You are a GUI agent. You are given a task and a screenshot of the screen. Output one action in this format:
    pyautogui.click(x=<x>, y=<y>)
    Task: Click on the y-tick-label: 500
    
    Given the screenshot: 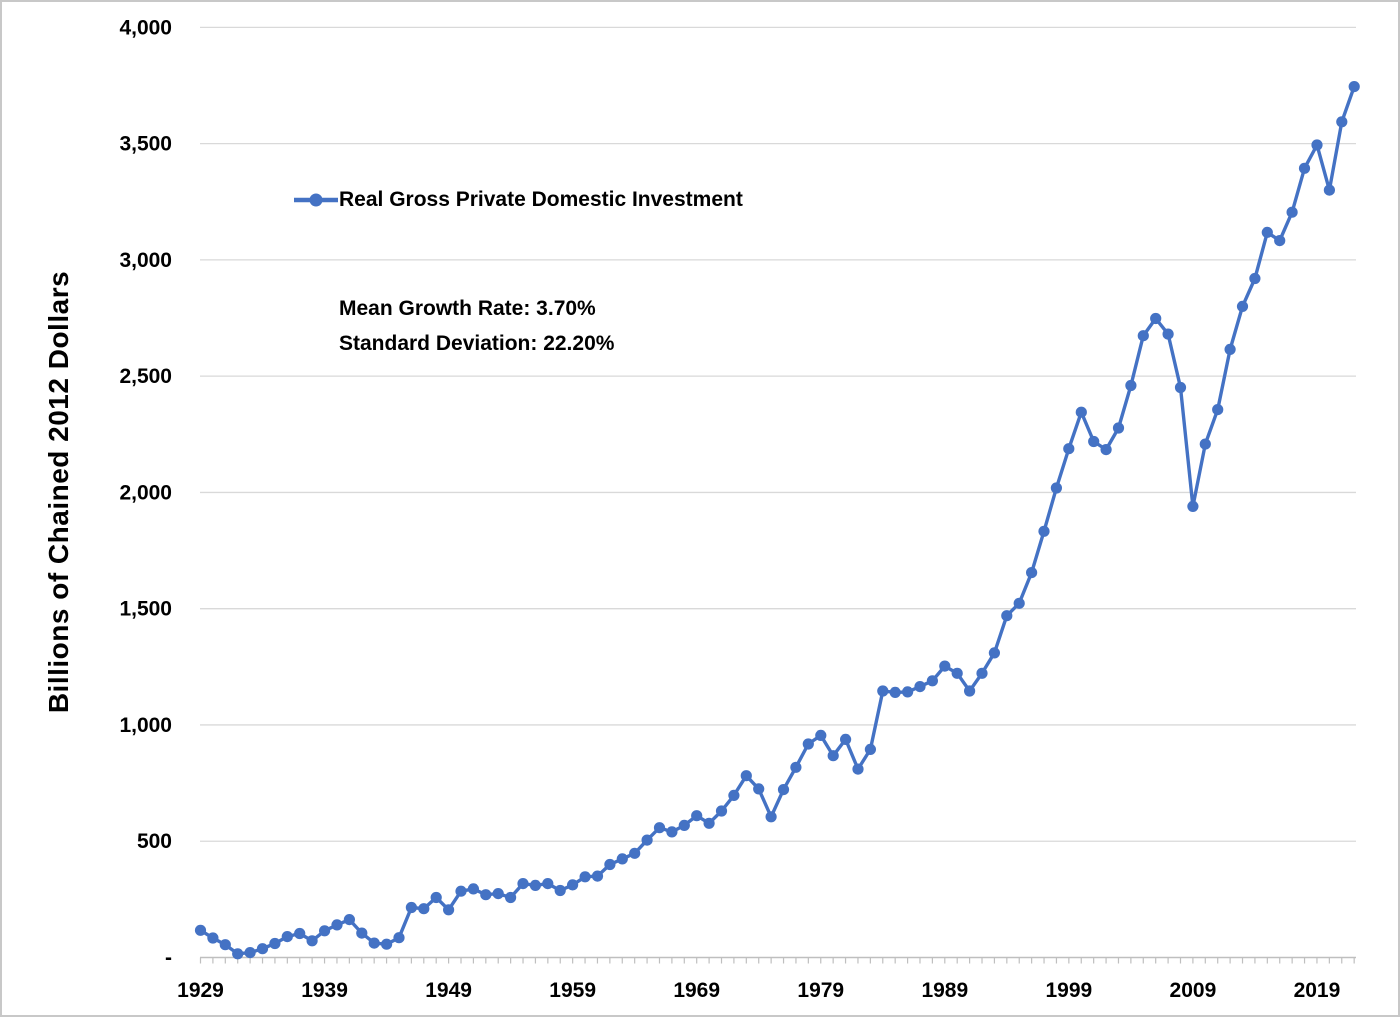 What is the action you would take?
    pyautogui.click(x=154, y=841)
    